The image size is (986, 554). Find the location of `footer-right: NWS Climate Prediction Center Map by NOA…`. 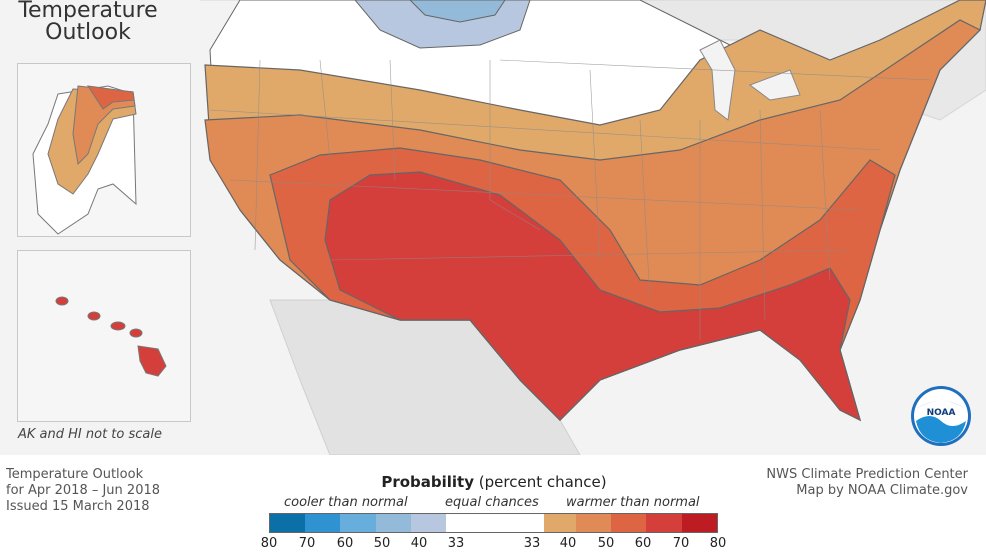

footer-right: NWS Climate Prediction Center Map by NOA… is located at coordinates (867, 483).